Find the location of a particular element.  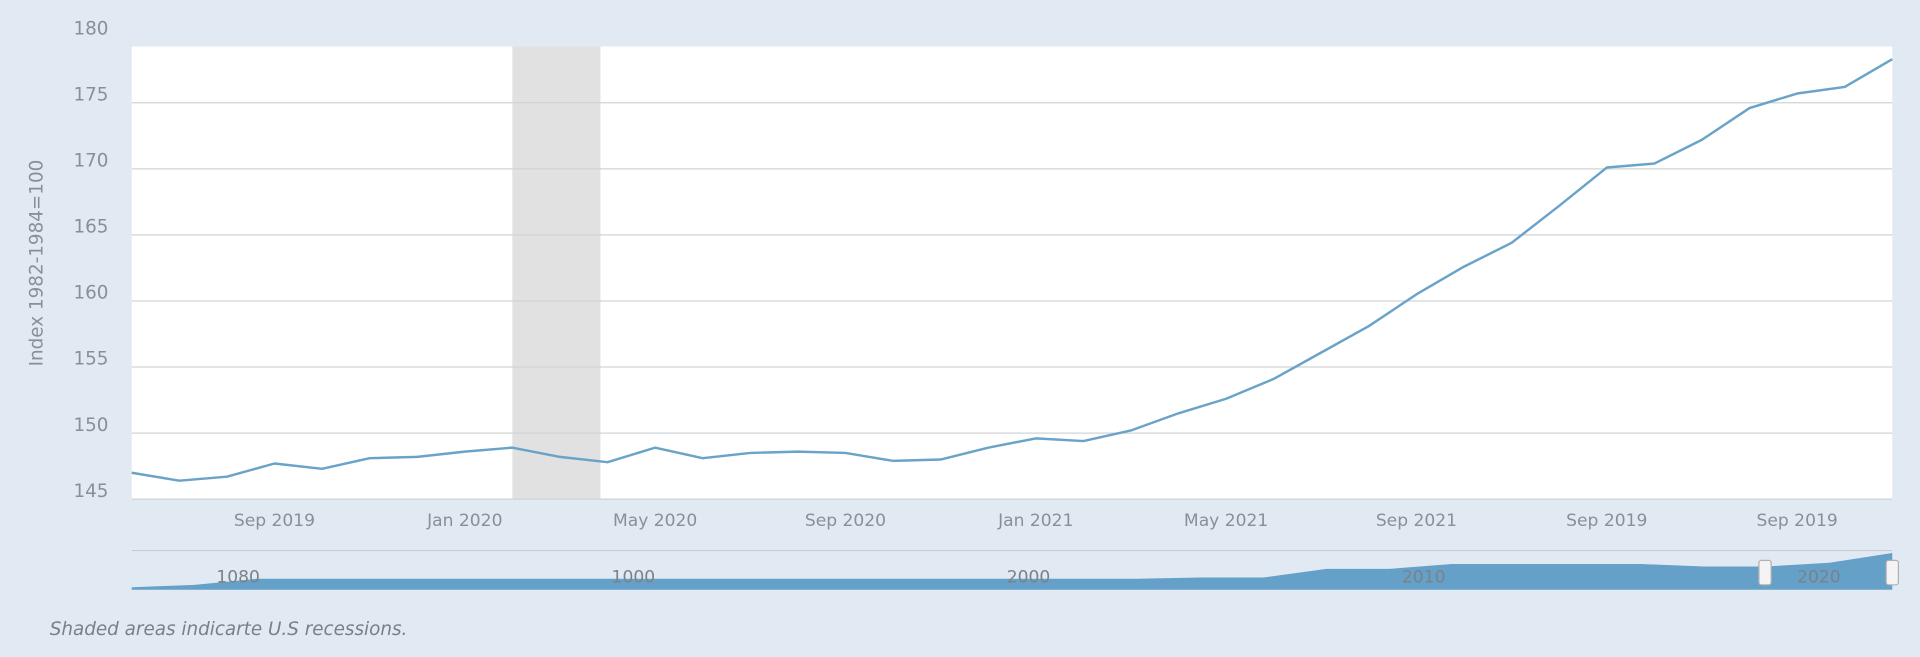

navigator-label: 1000 is located at coordinates (634, 577).